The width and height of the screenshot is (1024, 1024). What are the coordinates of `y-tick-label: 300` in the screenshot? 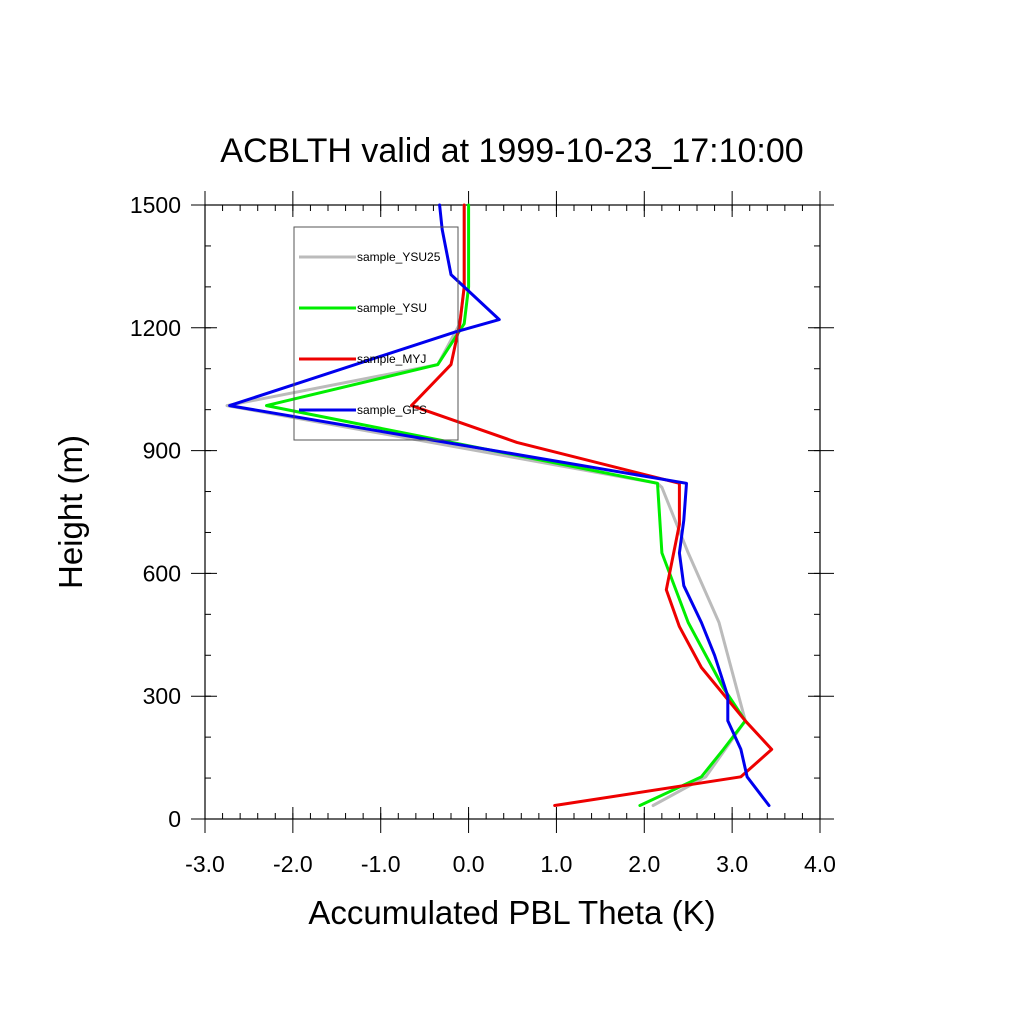 It's located at (162, 696).